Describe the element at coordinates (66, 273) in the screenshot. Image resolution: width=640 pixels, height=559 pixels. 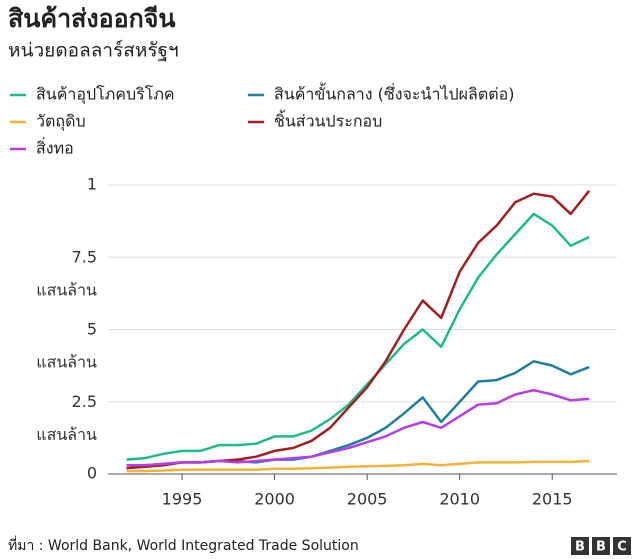
I see `y-tick-label: 7.5 แสนล้าน` at that location.